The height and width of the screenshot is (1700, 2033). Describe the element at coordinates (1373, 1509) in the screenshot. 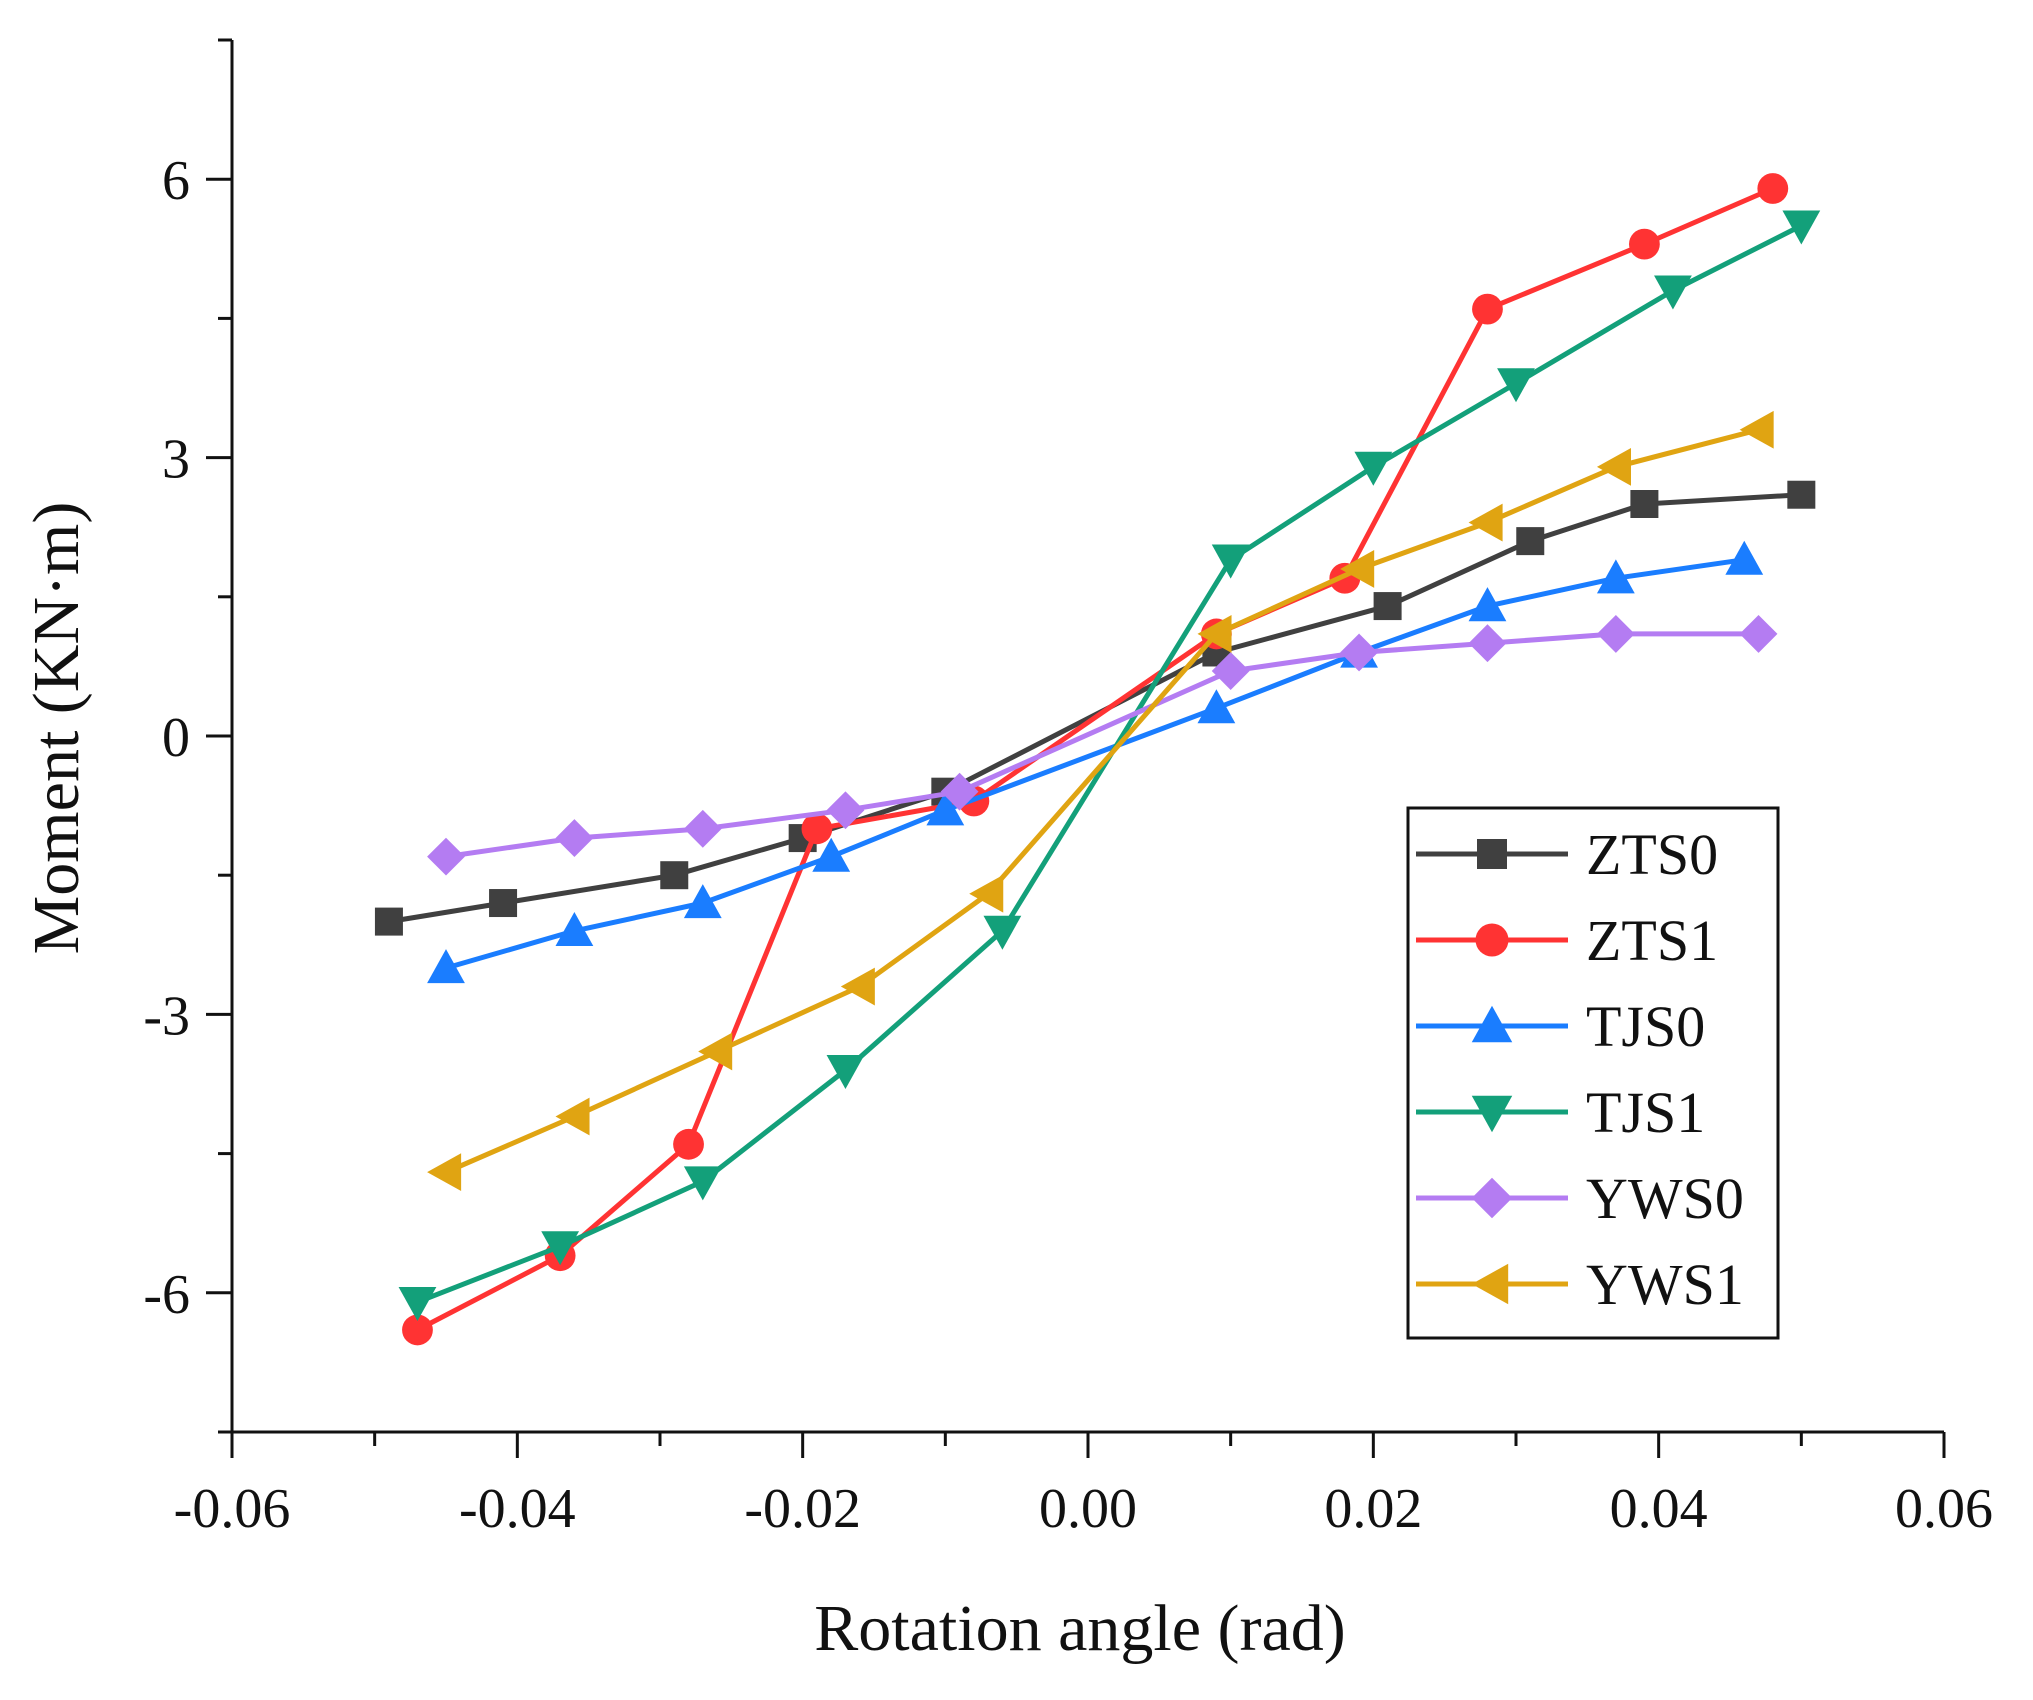

I see `x-tick-label: 0.02` at that location.